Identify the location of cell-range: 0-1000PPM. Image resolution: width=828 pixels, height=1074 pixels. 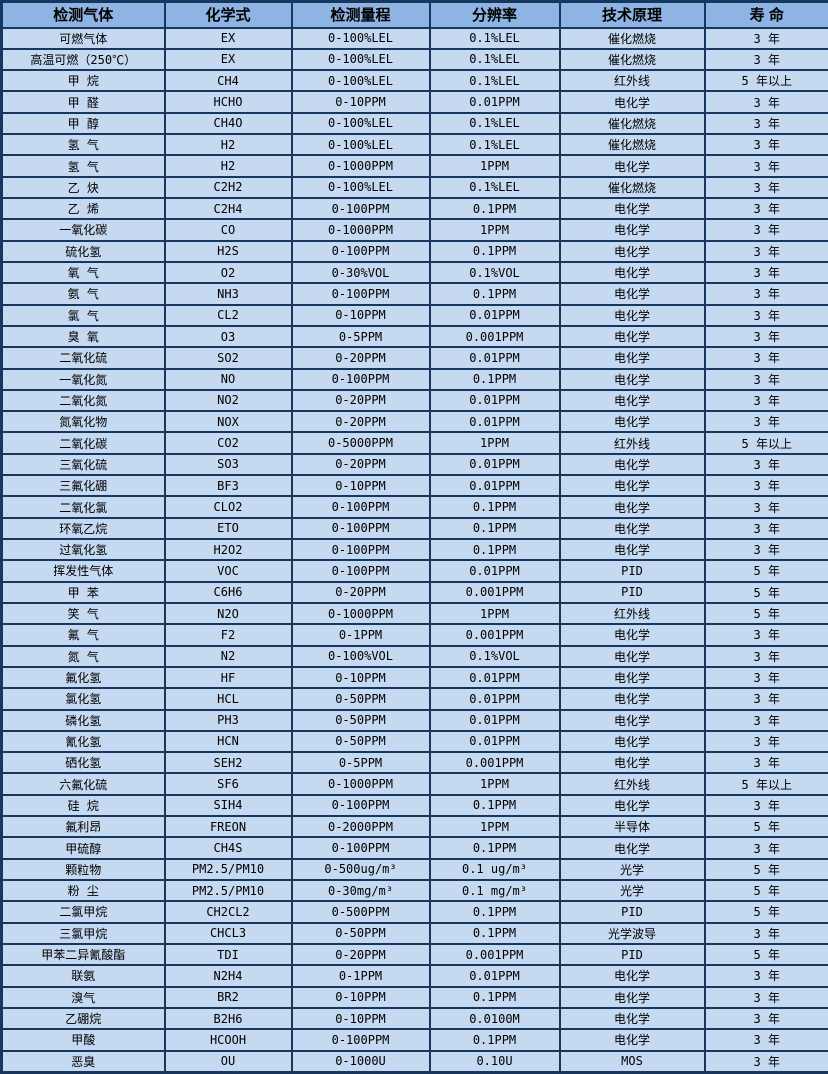
(360, 784).